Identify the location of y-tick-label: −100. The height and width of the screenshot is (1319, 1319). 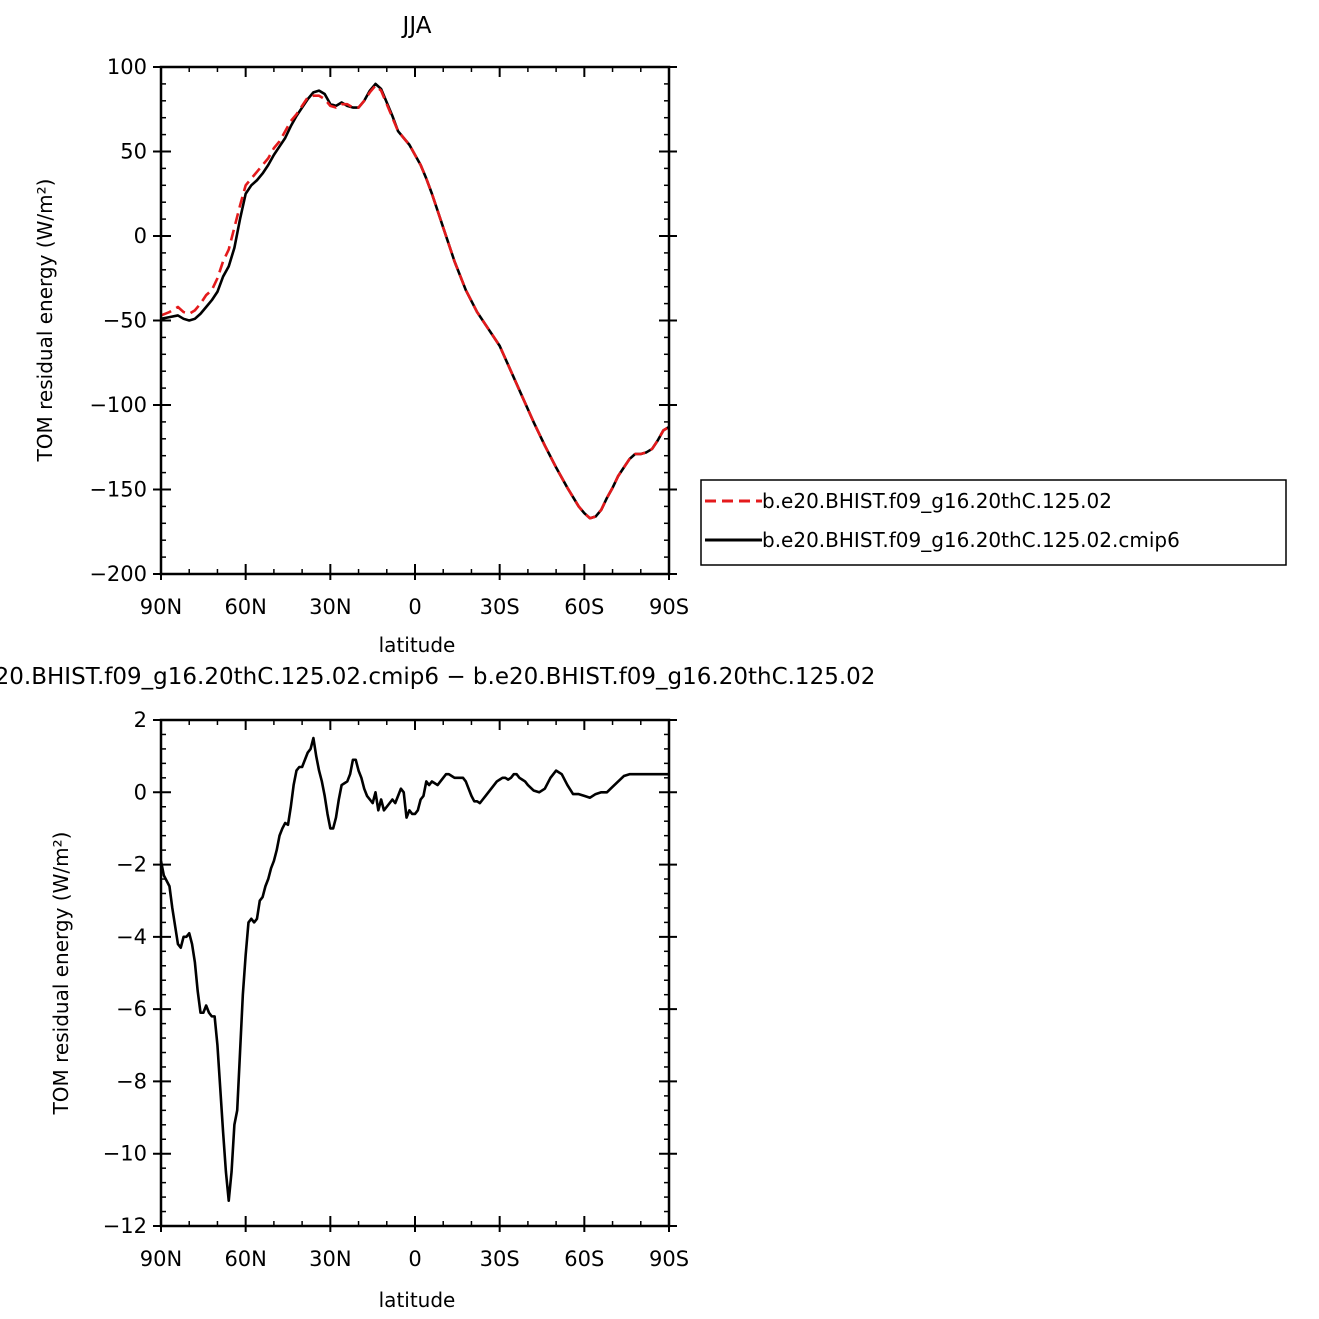
(118, 405).